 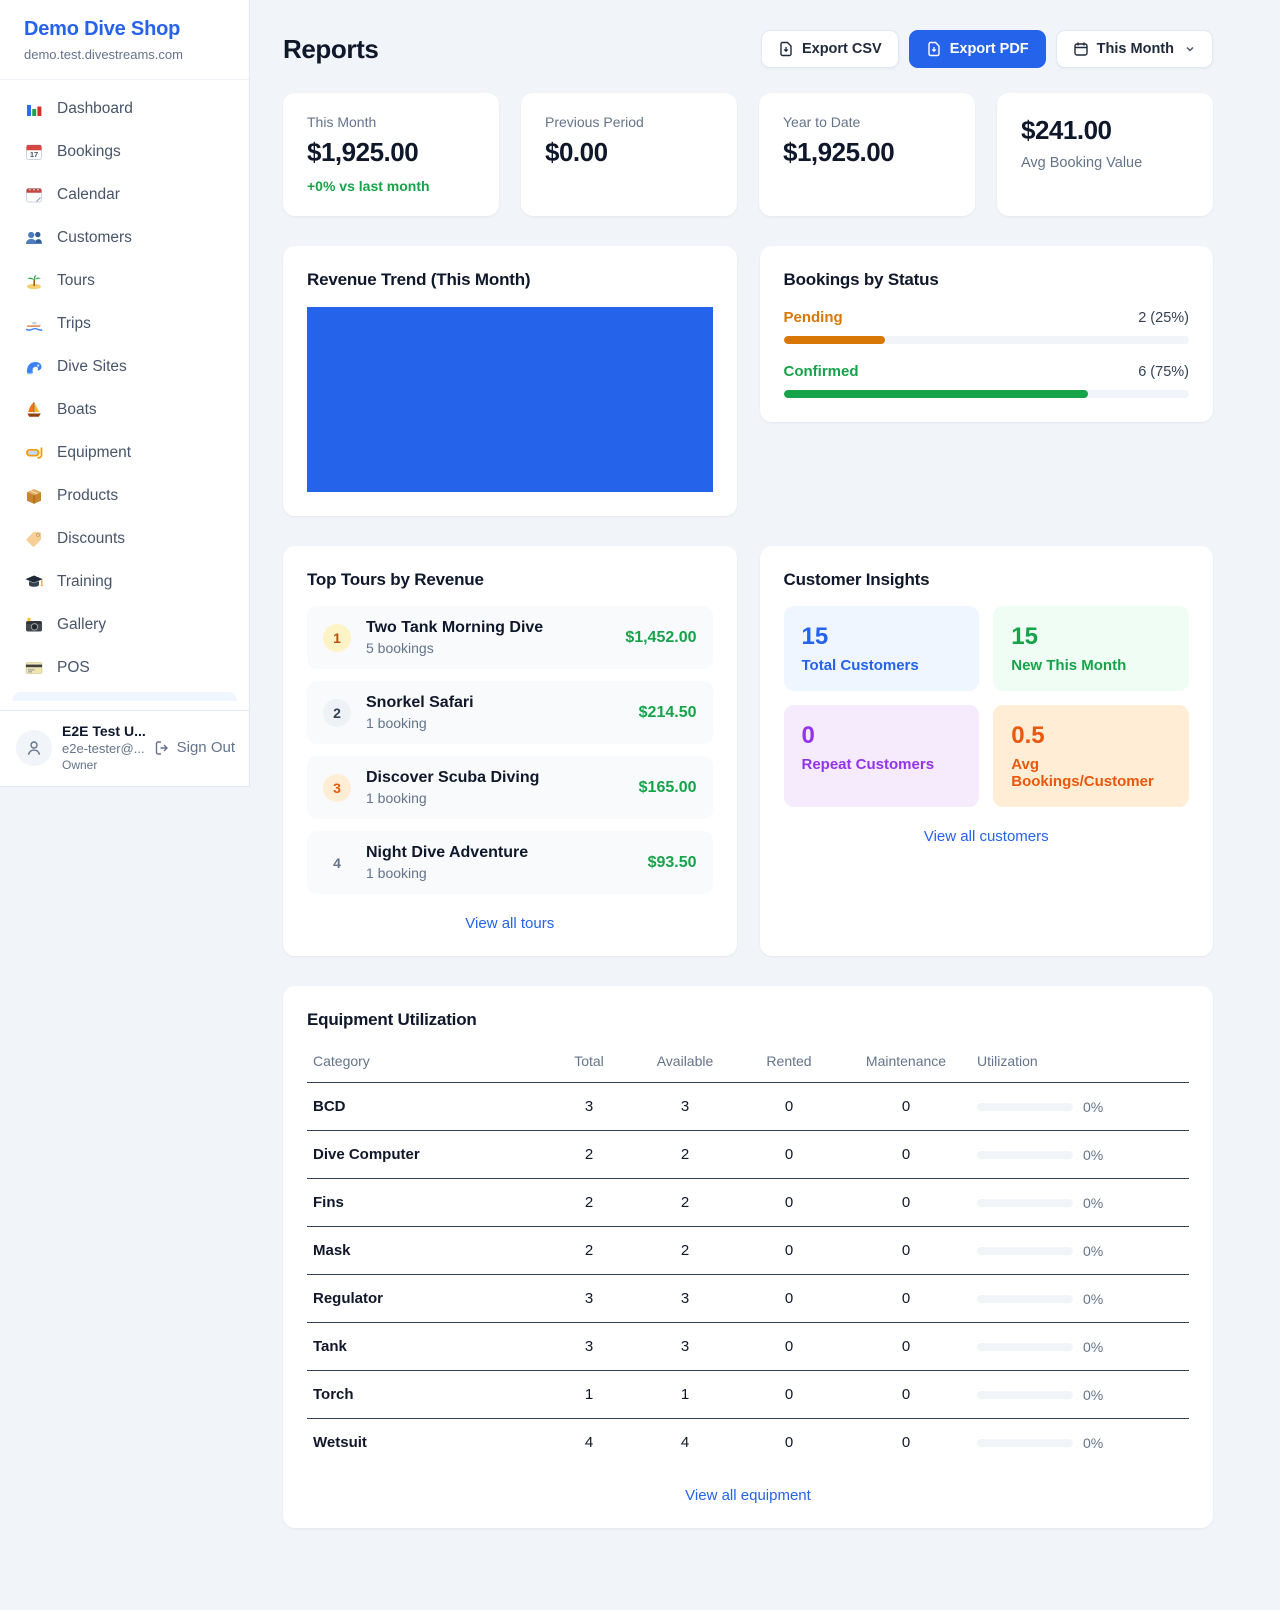 I want to click on tile-value: 0.5, so click(x=1028, y=735).